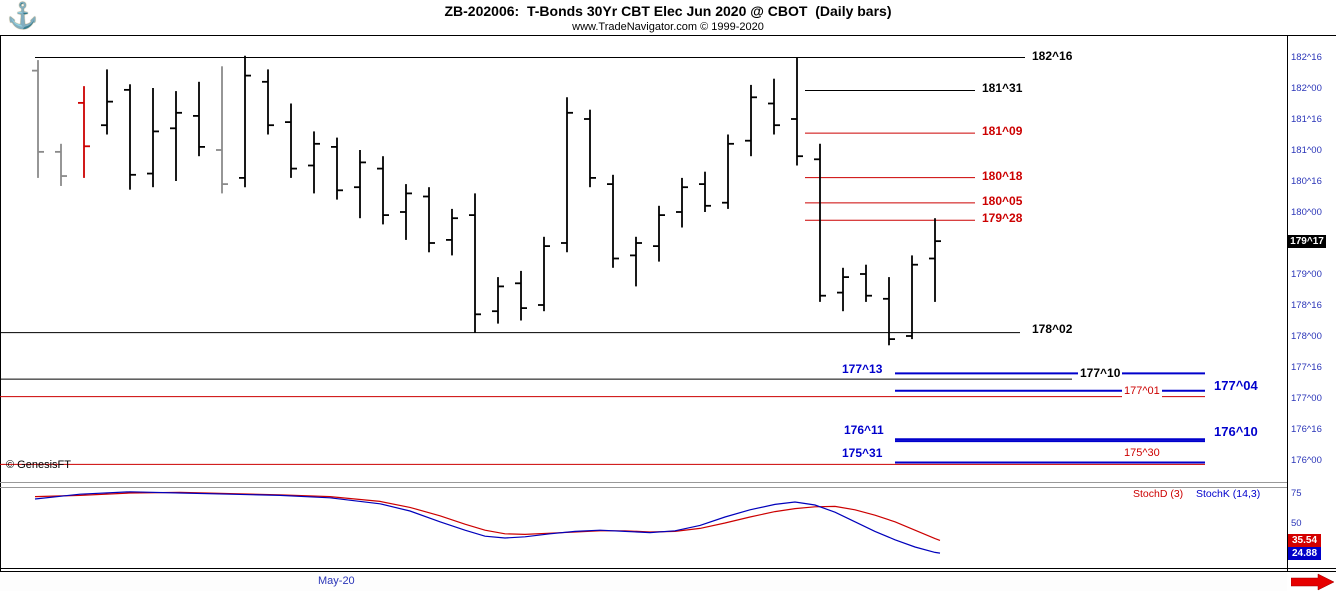 The height and width of the screenshot is (591, 1336). I want to click on scroll-right-arrow, so click(1313, 582).